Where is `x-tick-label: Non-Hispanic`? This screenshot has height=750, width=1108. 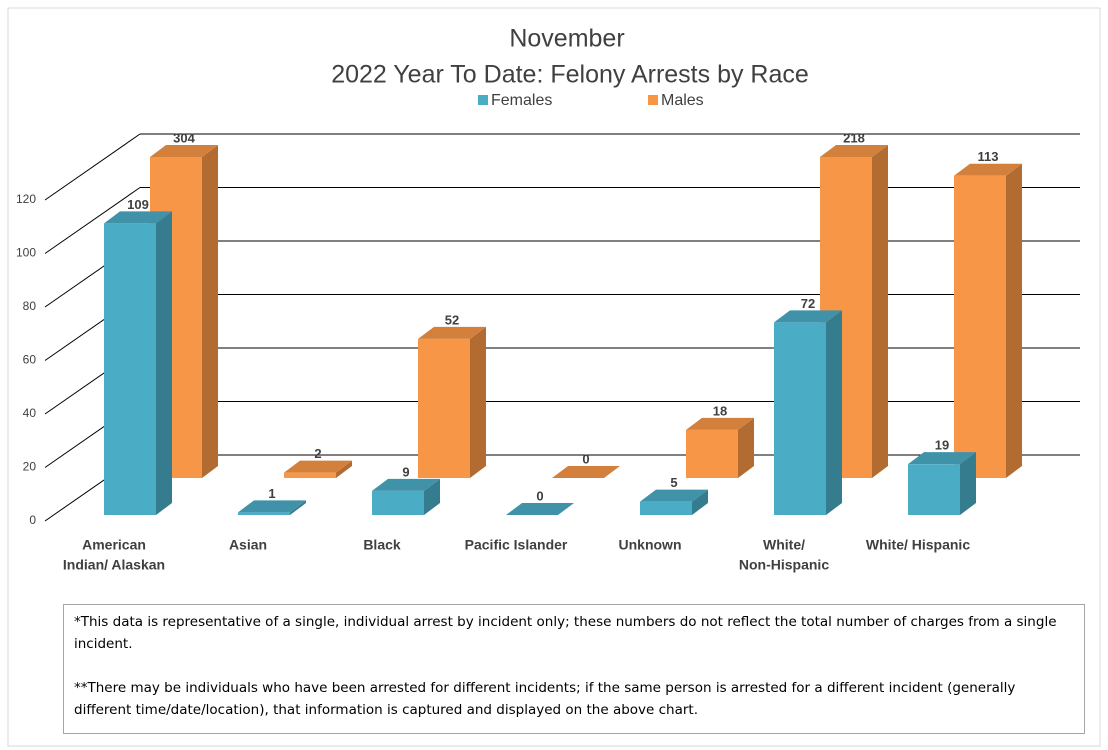 x-tick-label: Non-Hispanic is located at coordinates (784, 565).